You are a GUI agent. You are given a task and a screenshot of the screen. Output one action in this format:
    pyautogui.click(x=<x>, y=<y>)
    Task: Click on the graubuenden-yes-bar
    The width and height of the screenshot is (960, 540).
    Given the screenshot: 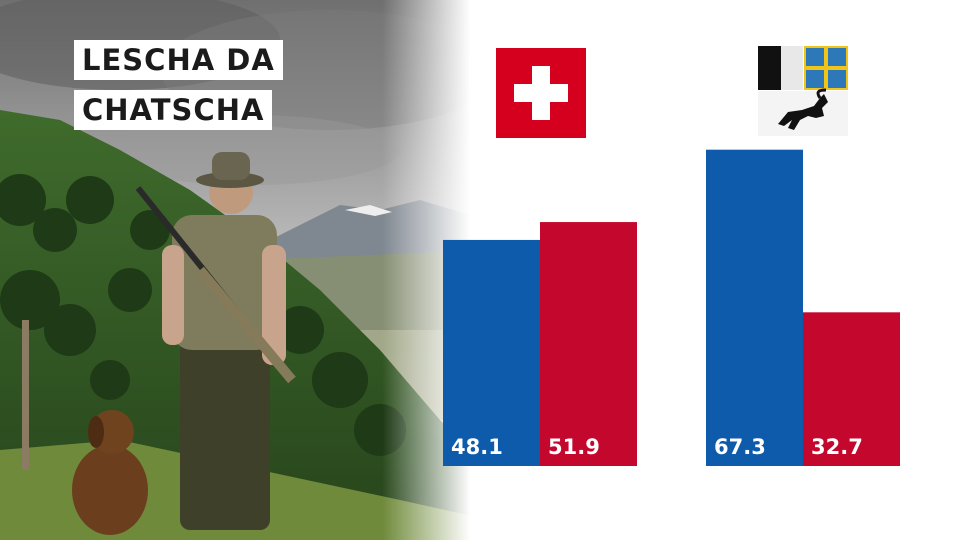 What is the action you would take?
    pyautogui.click(x=754, y=307)
    